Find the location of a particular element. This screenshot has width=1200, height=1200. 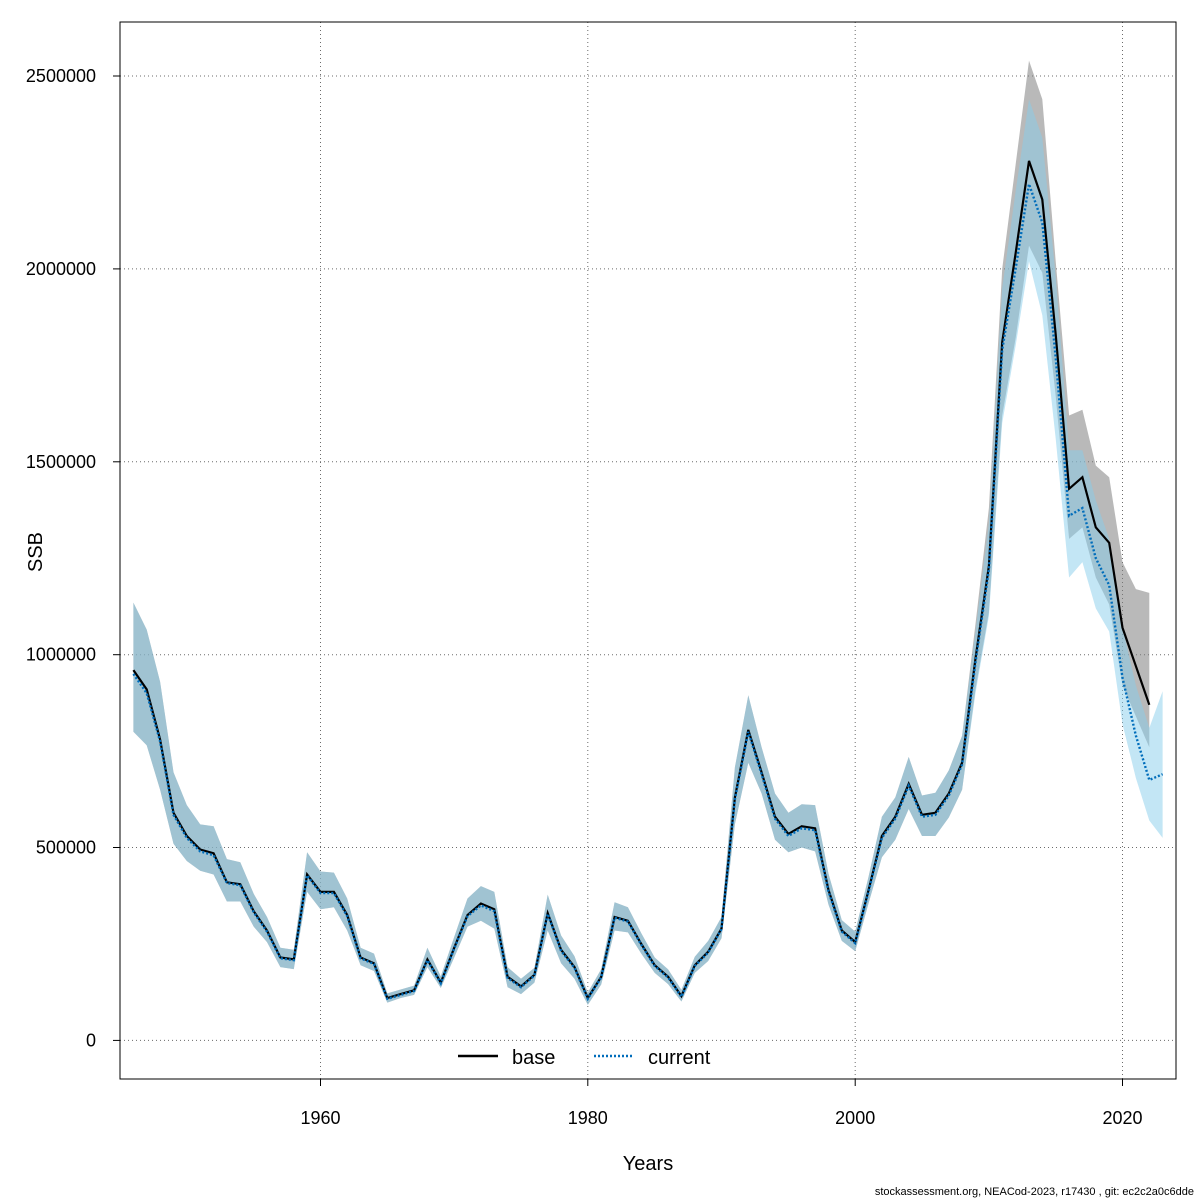

y-tick-label: 1000000 is located at coordinates (61, 655).